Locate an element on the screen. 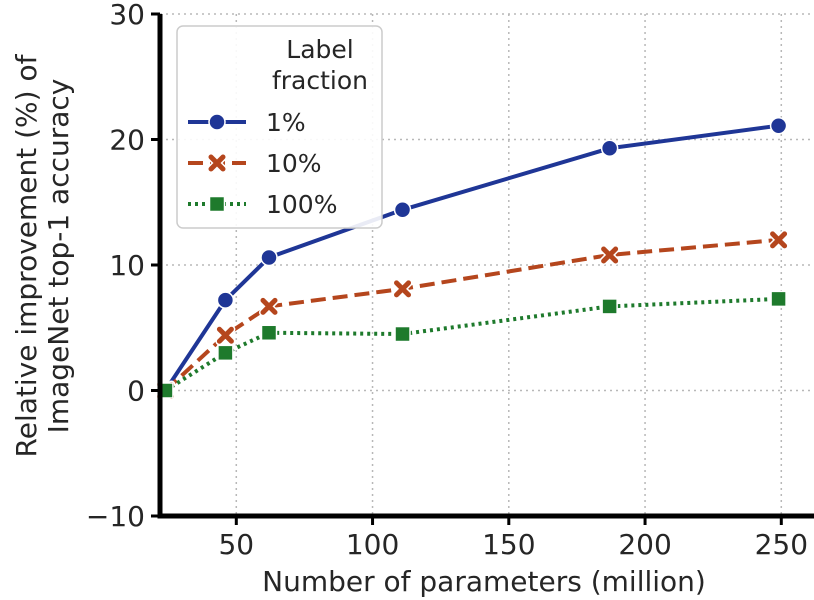 The image size is (814, 600). x-tick-label-250: 250 is located at coordinates (781, 544).